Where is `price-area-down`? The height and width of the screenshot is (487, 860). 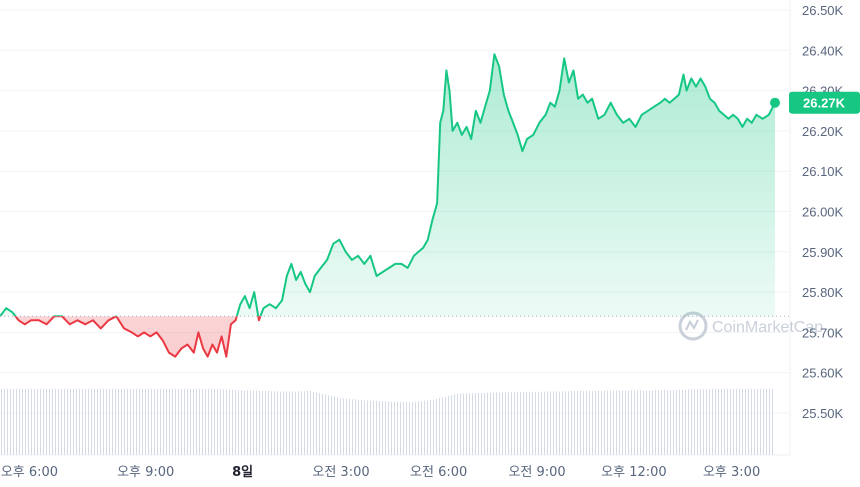 price-area-down is located at coordinates (387, 336).